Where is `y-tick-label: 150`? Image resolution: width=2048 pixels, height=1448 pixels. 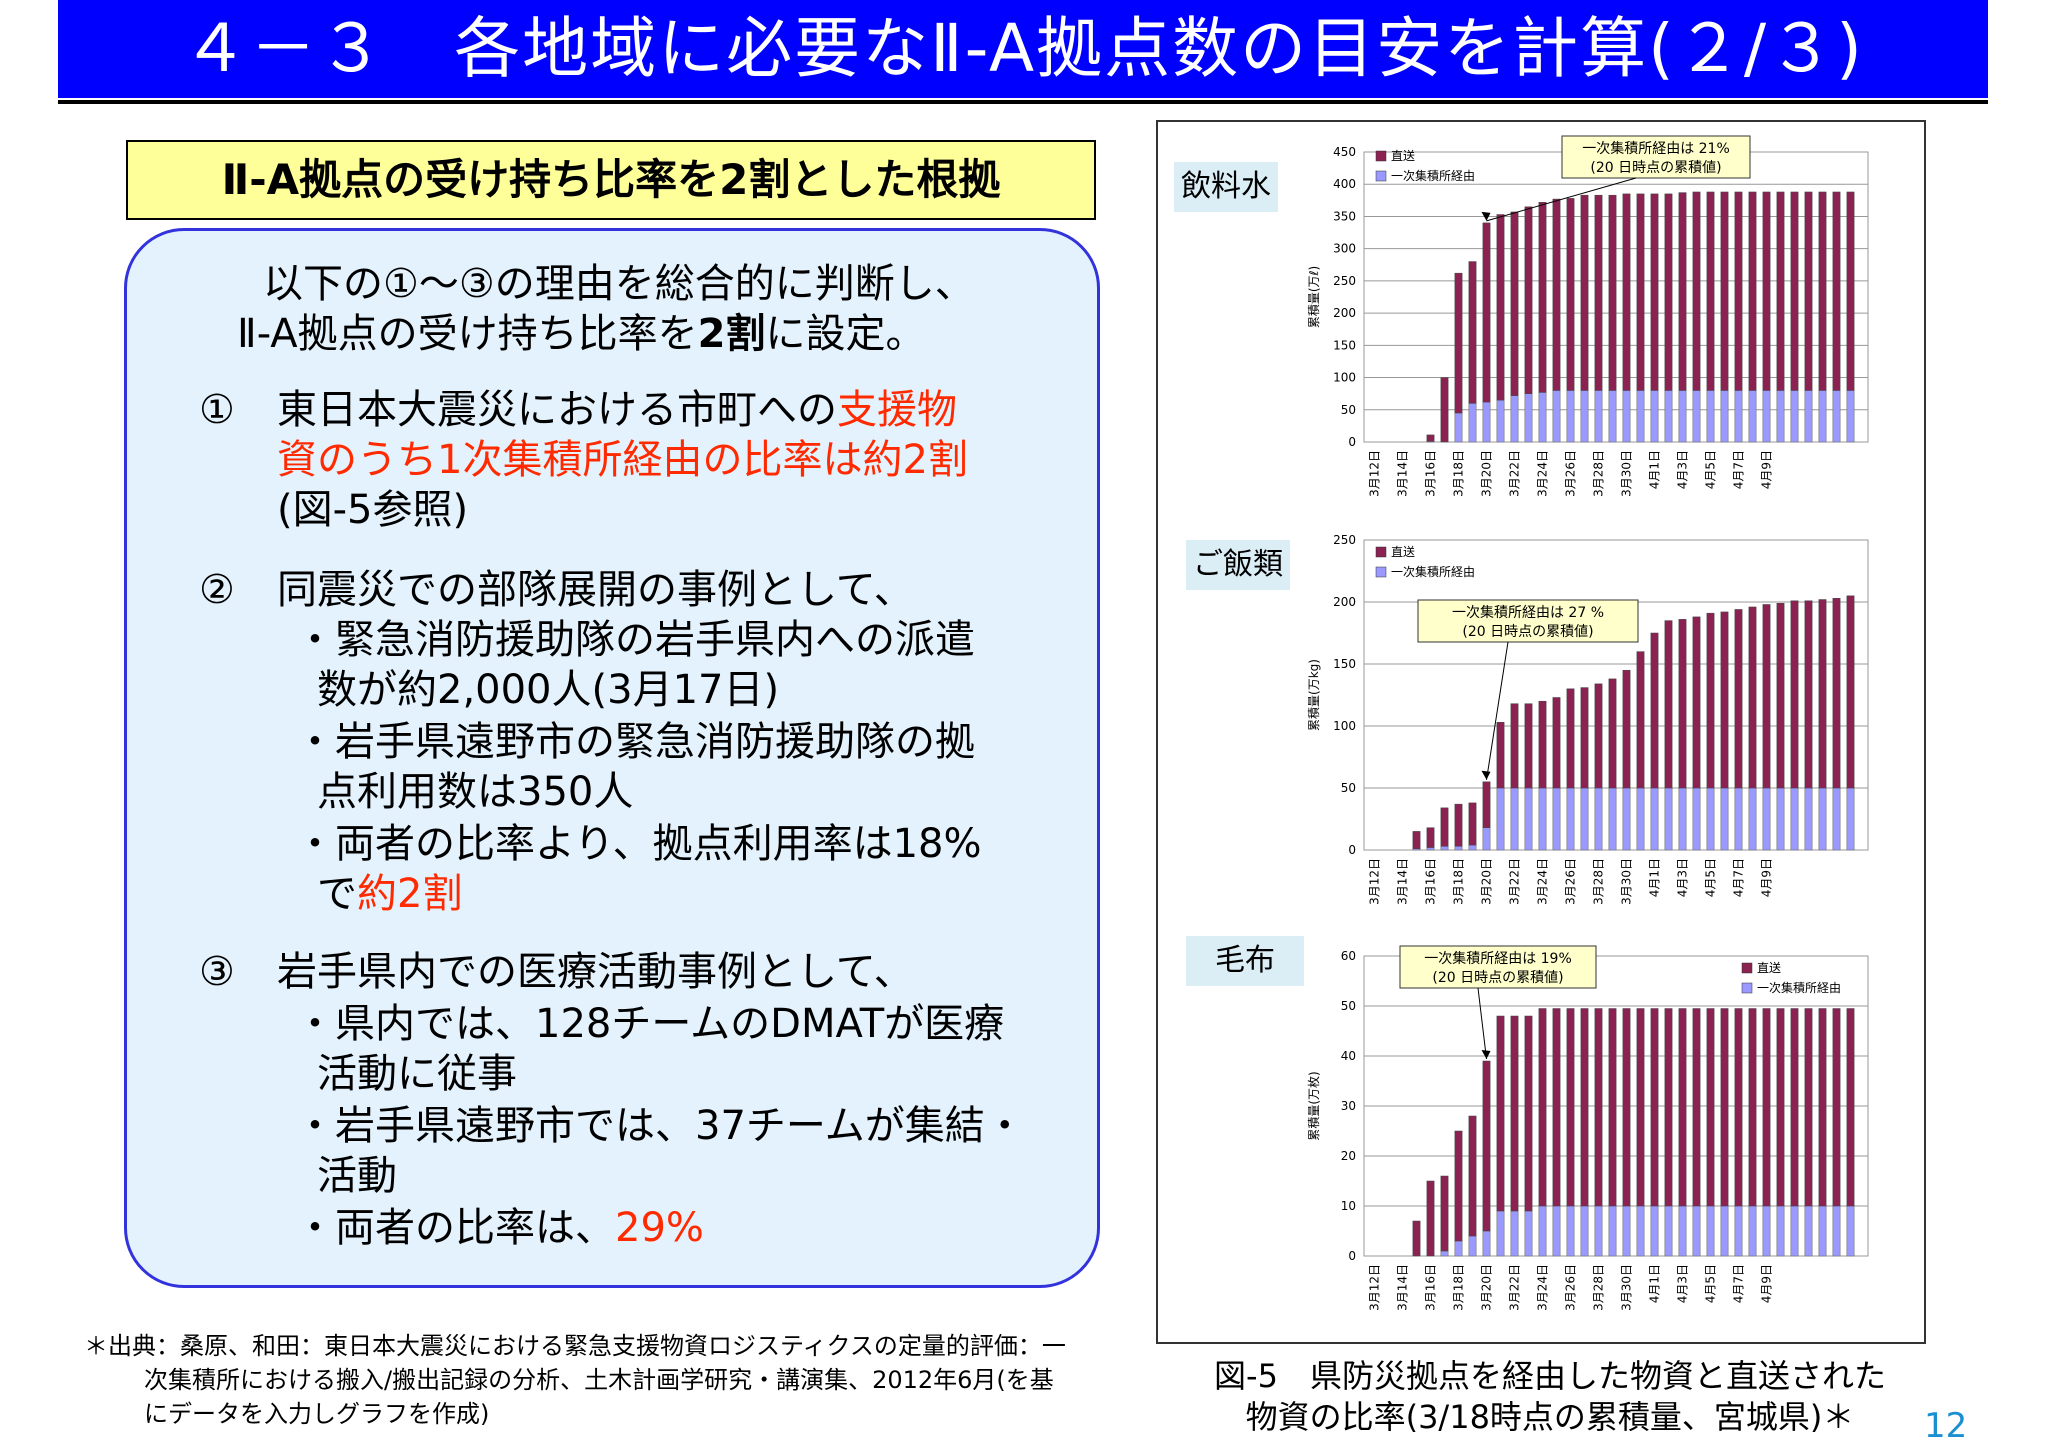
y-tick-label: 150 is located at coordinates (1344, 664).